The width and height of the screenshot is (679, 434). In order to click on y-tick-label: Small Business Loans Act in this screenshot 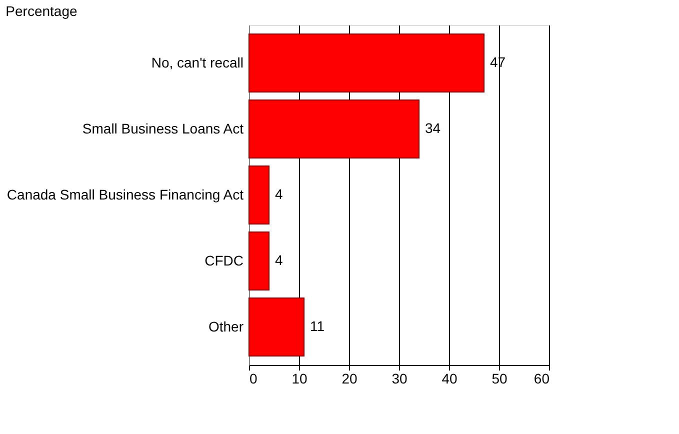, I will do `click(163, 128)`.